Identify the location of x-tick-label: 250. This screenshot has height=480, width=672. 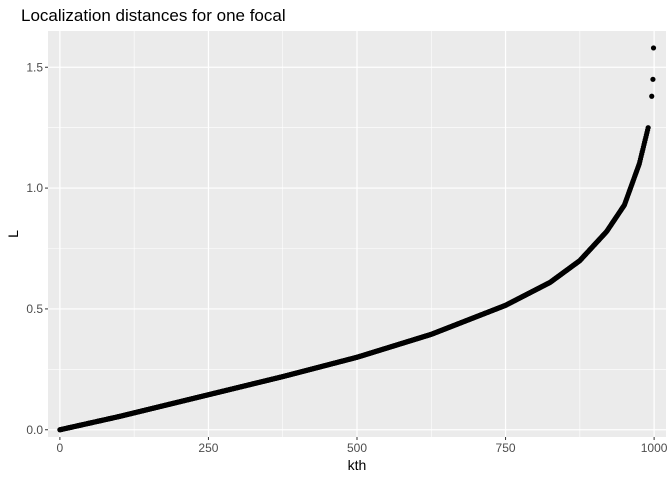
(208, 448).